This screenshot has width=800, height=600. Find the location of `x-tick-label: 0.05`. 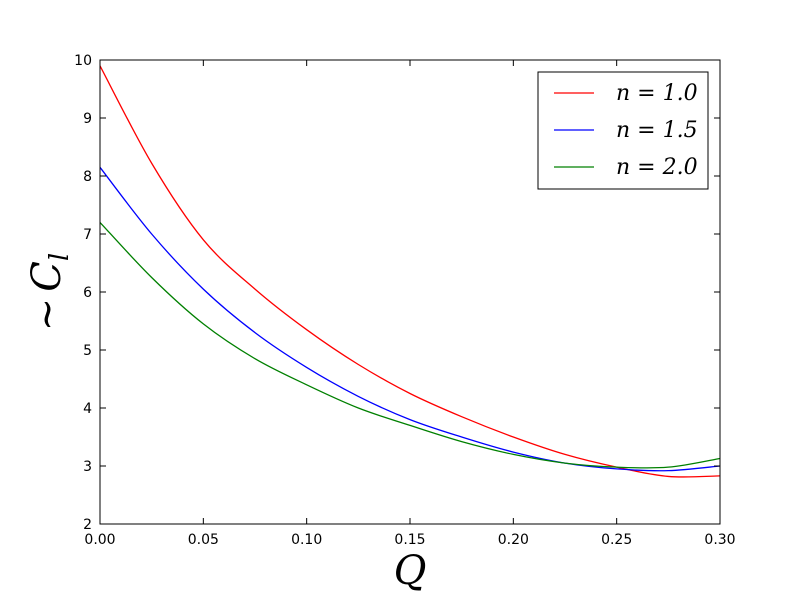

x-tick-label: 0.05 is located at coordinates (203, 540).